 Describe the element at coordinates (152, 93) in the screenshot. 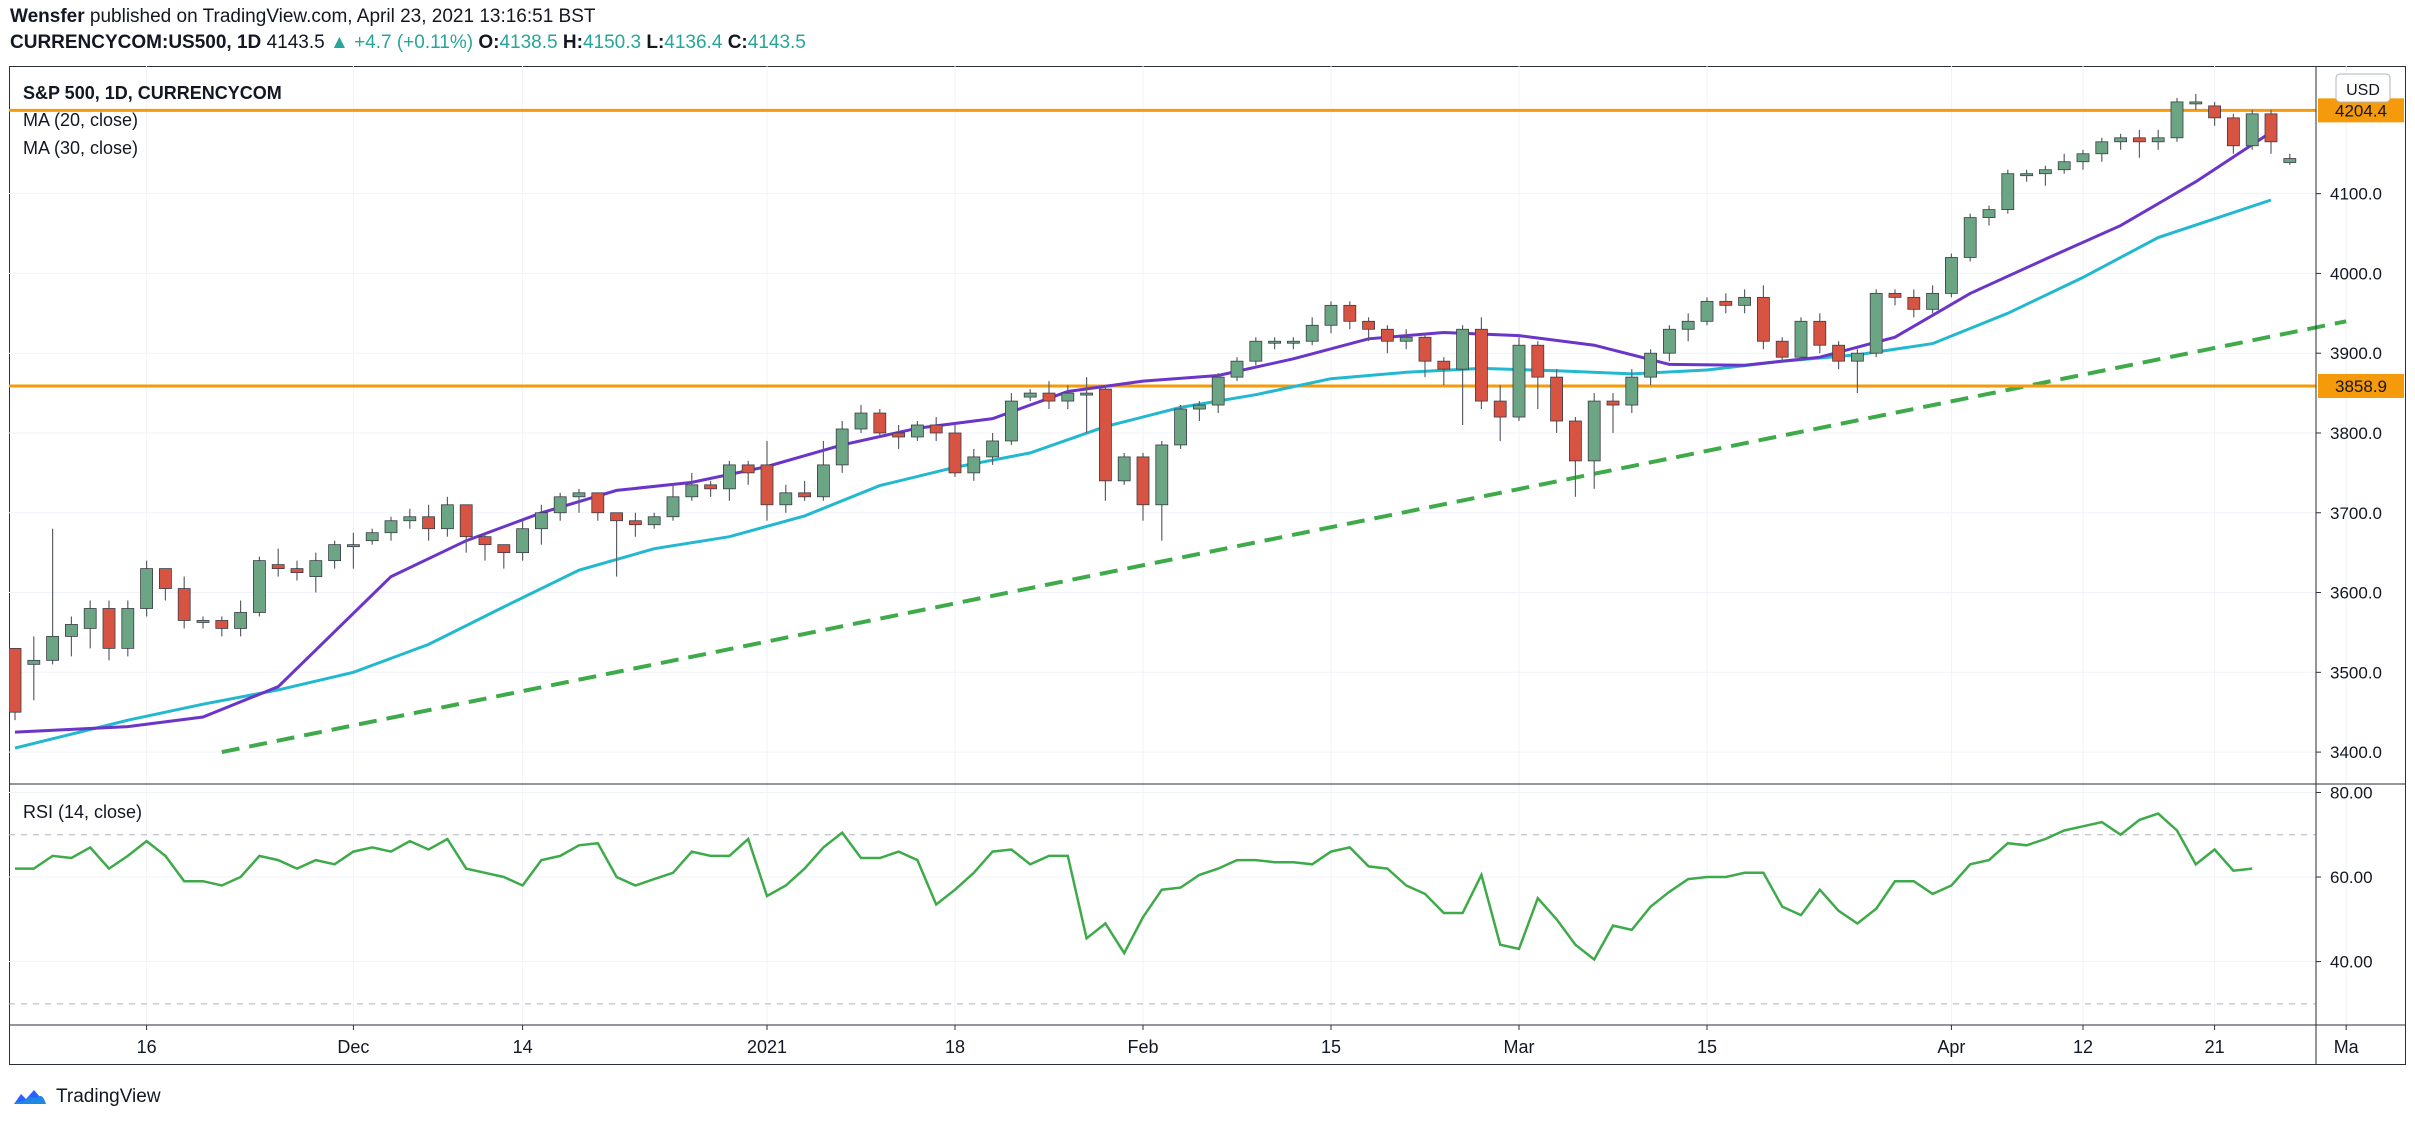

I see `chart-title: S&P 500, 1D, CURRENCYCOM` at that location.